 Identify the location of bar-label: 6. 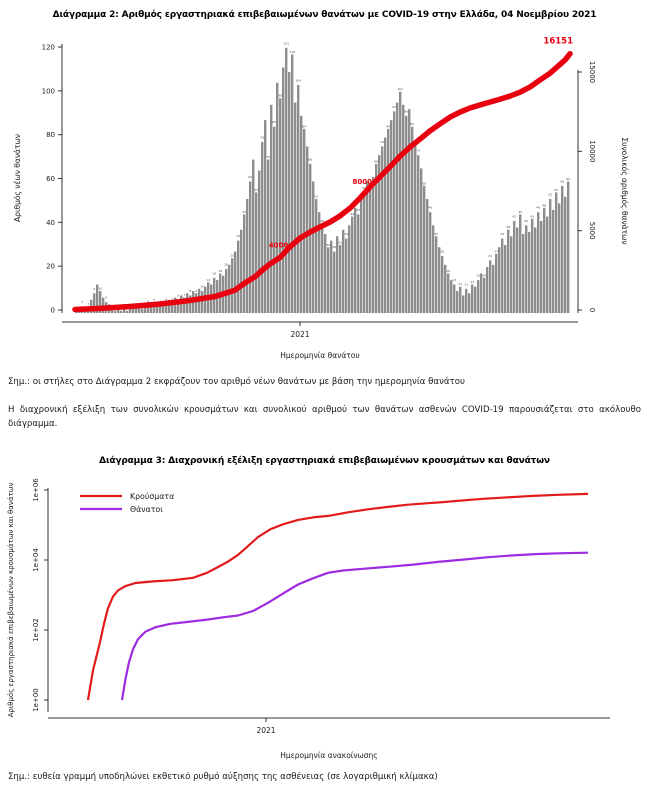
(178, 295).